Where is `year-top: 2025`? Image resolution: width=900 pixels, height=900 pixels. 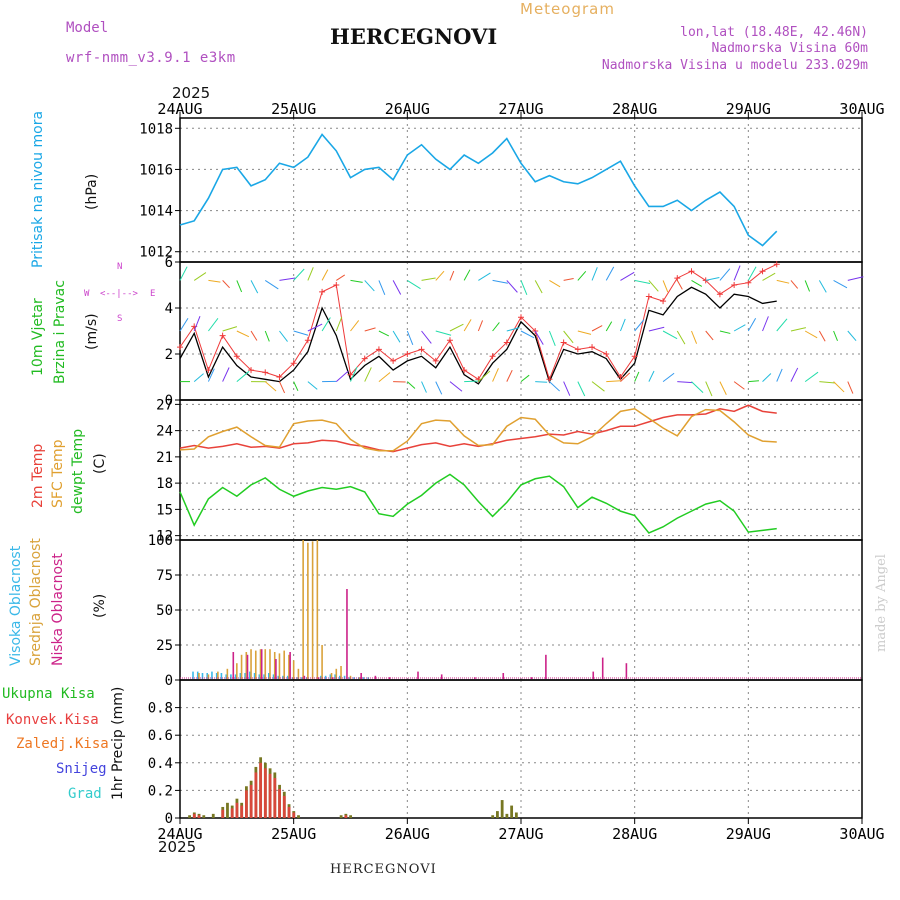
year-top: 2025 is located at coordinates (191, 93).